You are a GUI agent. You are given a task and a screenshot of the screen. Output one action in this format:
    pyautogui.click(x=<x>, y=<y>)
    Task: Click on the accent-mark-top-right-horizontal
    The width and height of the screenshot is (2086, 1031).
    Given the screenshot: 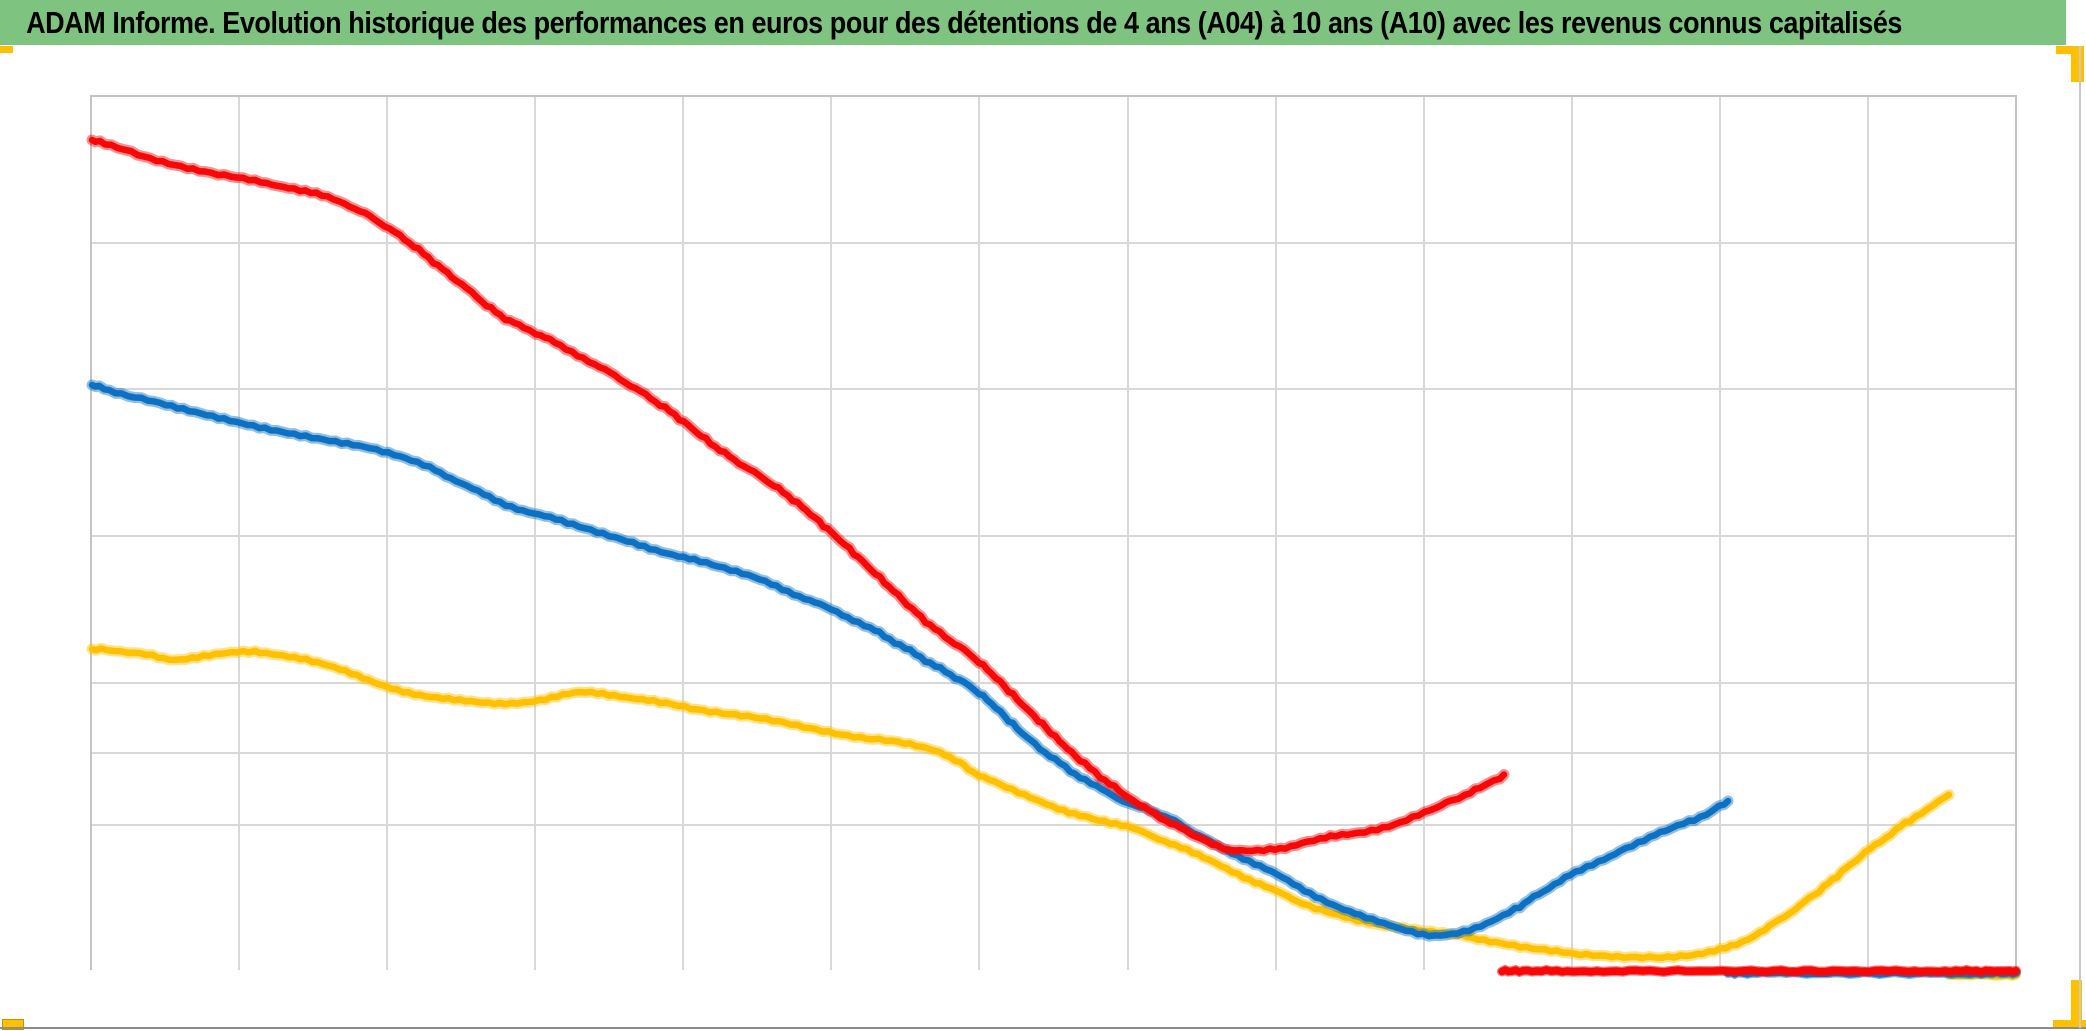 What is the action you would take?
    pyautogui.click(x=2070, y=50)
    